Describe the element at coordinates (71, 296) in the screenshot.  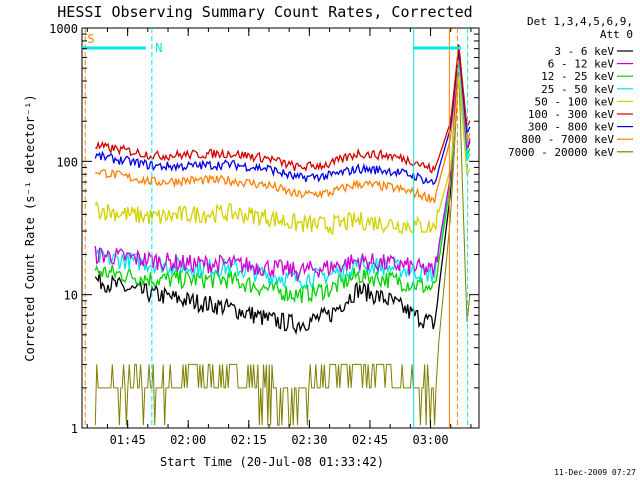
I see `y-tick-label: 10` at that location.